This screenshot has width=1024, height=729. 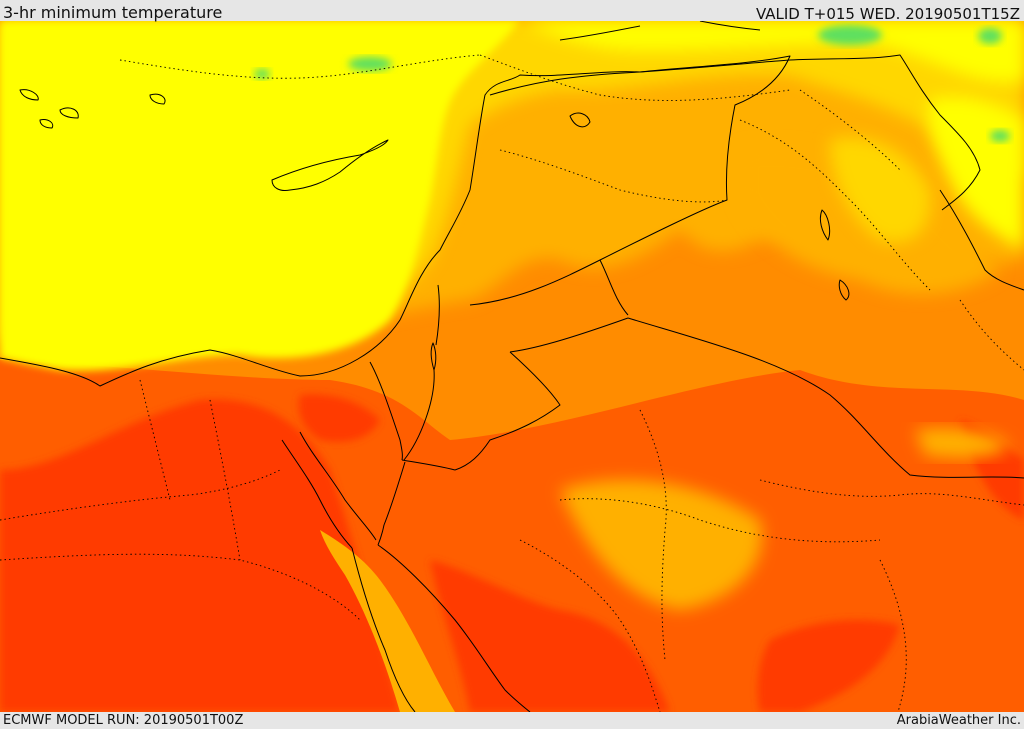 What do you see at coordinates (262, 74) in the screenshot?
I see `field-green-aegean` at bounding box center [262, 74].